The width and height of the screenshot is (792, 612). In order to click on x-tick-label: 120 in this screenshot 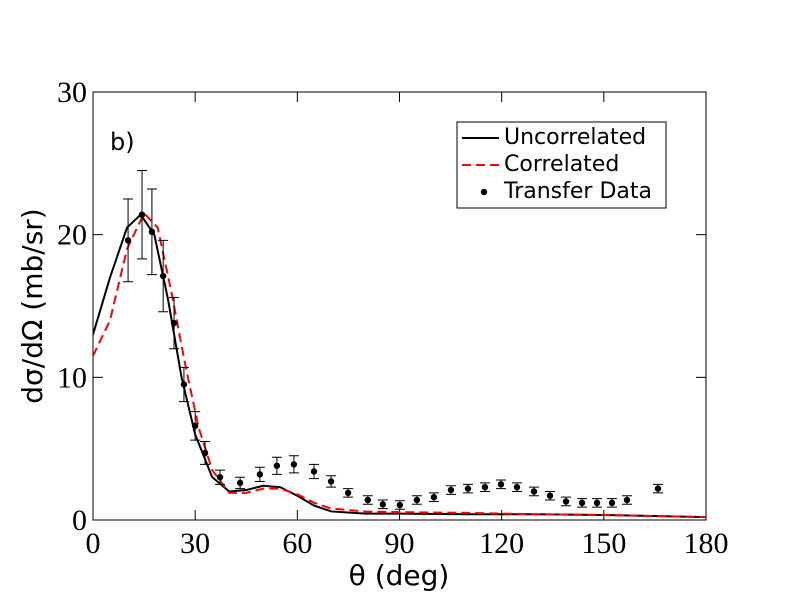, I will do `click(501, 543)`.